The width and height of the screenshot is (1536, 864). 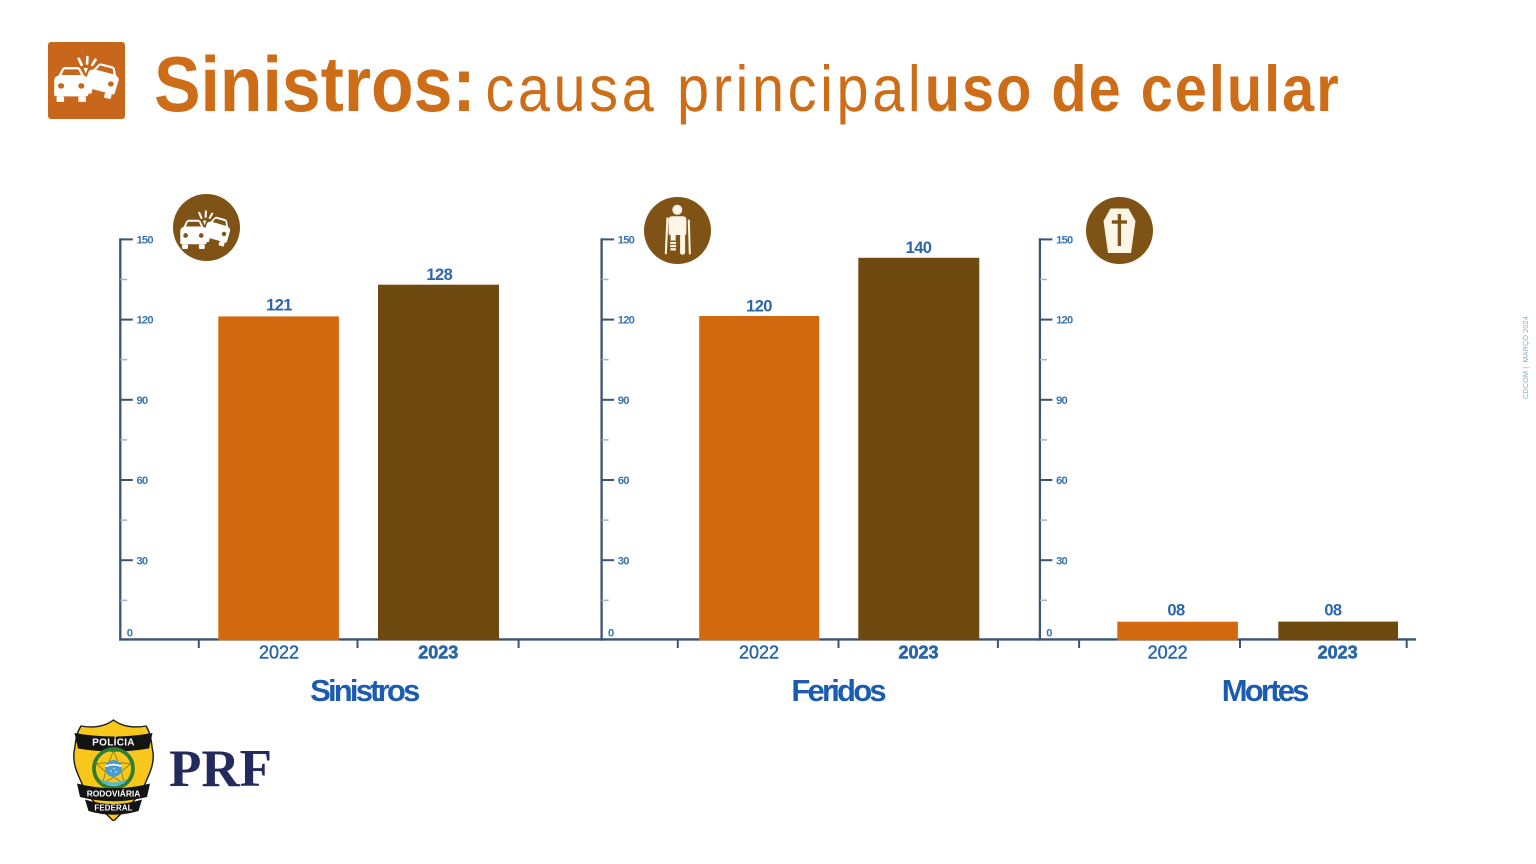 I want to click on svg-text: 140, so click(x=919, y=248).